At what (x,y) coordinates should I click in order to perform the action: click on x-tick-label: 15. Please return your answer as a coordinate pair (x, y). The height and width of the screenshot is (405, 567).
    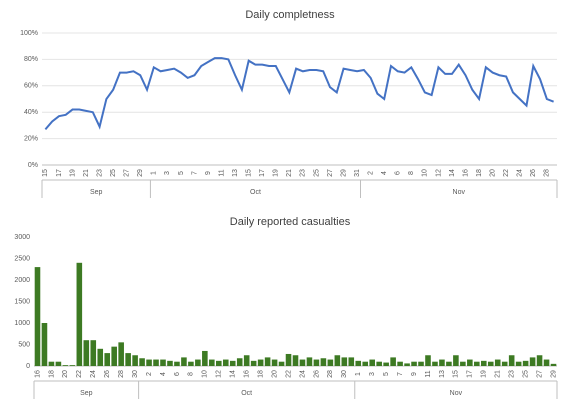
    Looking at the image, I should click on (249, 173).